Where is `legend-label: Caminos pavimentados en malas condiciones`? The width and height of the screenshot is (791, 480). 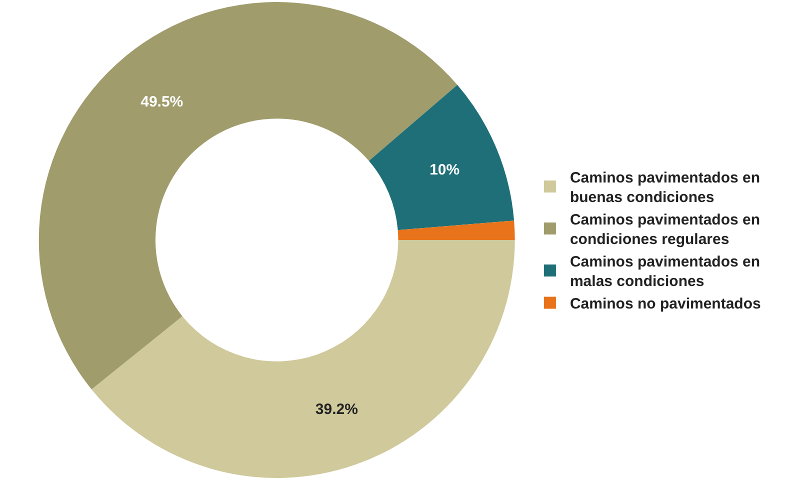
legend-label: Caminos pavimentados en malas condiciones is located at coordinates (665, 272).